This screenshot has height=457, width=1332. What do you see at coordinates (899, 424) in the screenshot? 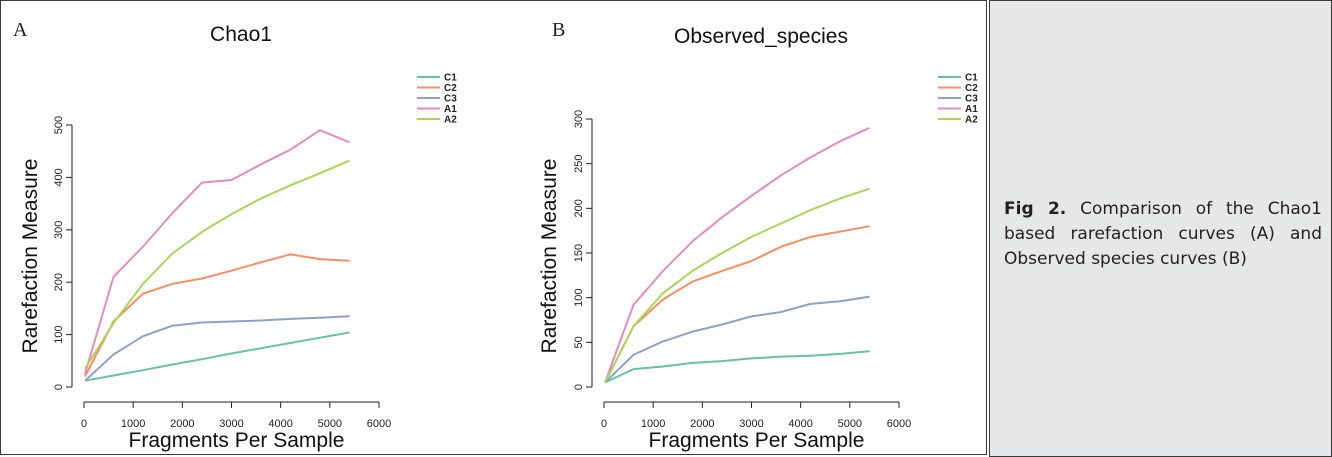
I see `x-tick-label-b: 6000` at bounding box center [899, 424].